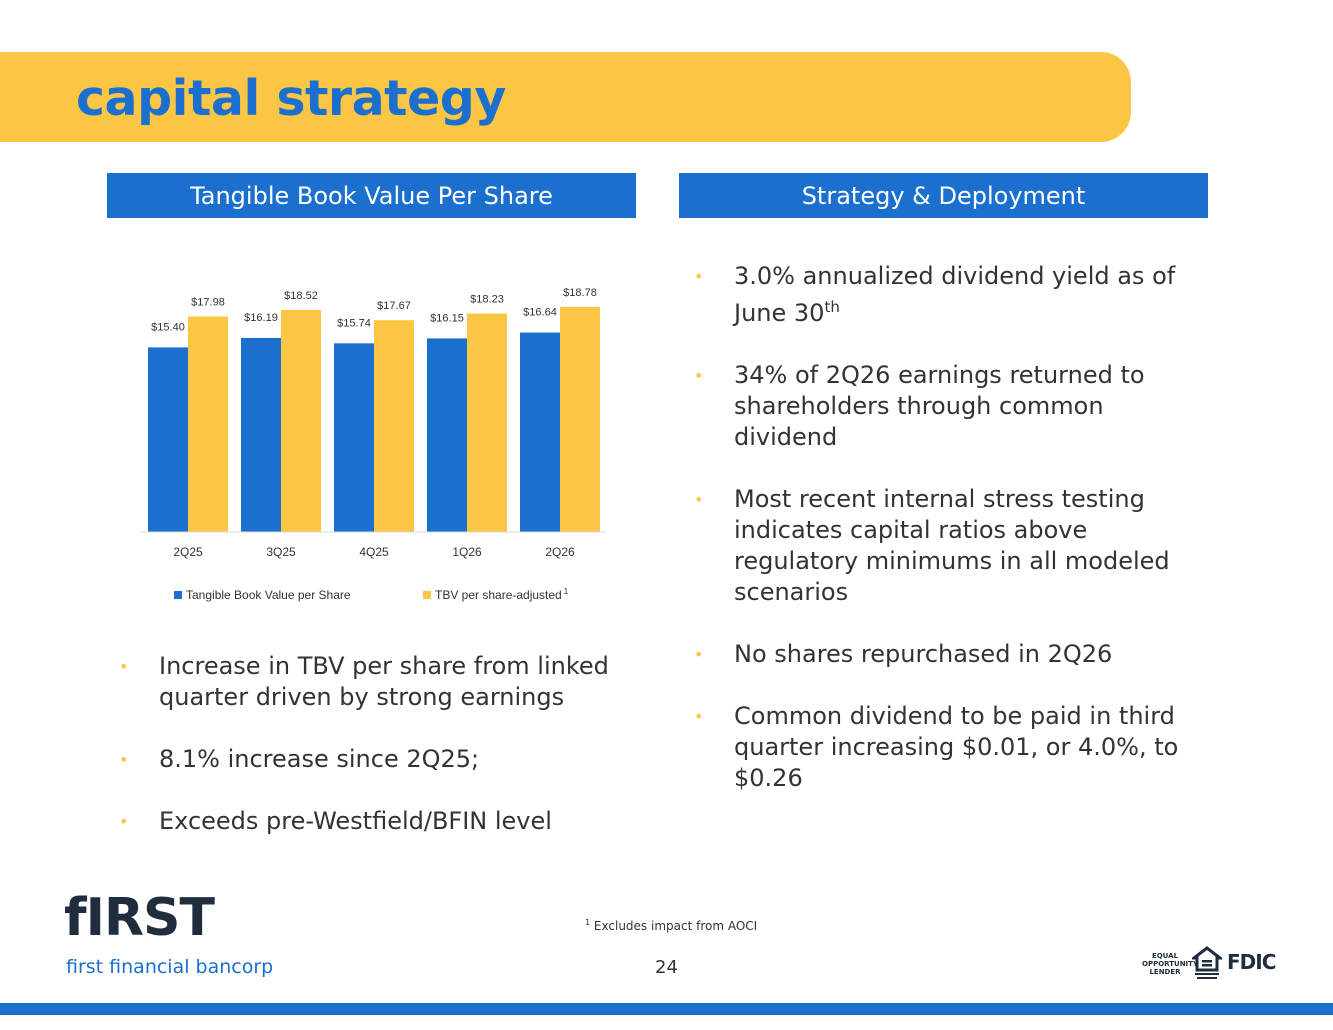 The image size is (1333, 1030). What do you see at coordinates (374, 552) in the screenshot?
I see `x-tick-label: 4Q25` at bounding box center [374, 552].